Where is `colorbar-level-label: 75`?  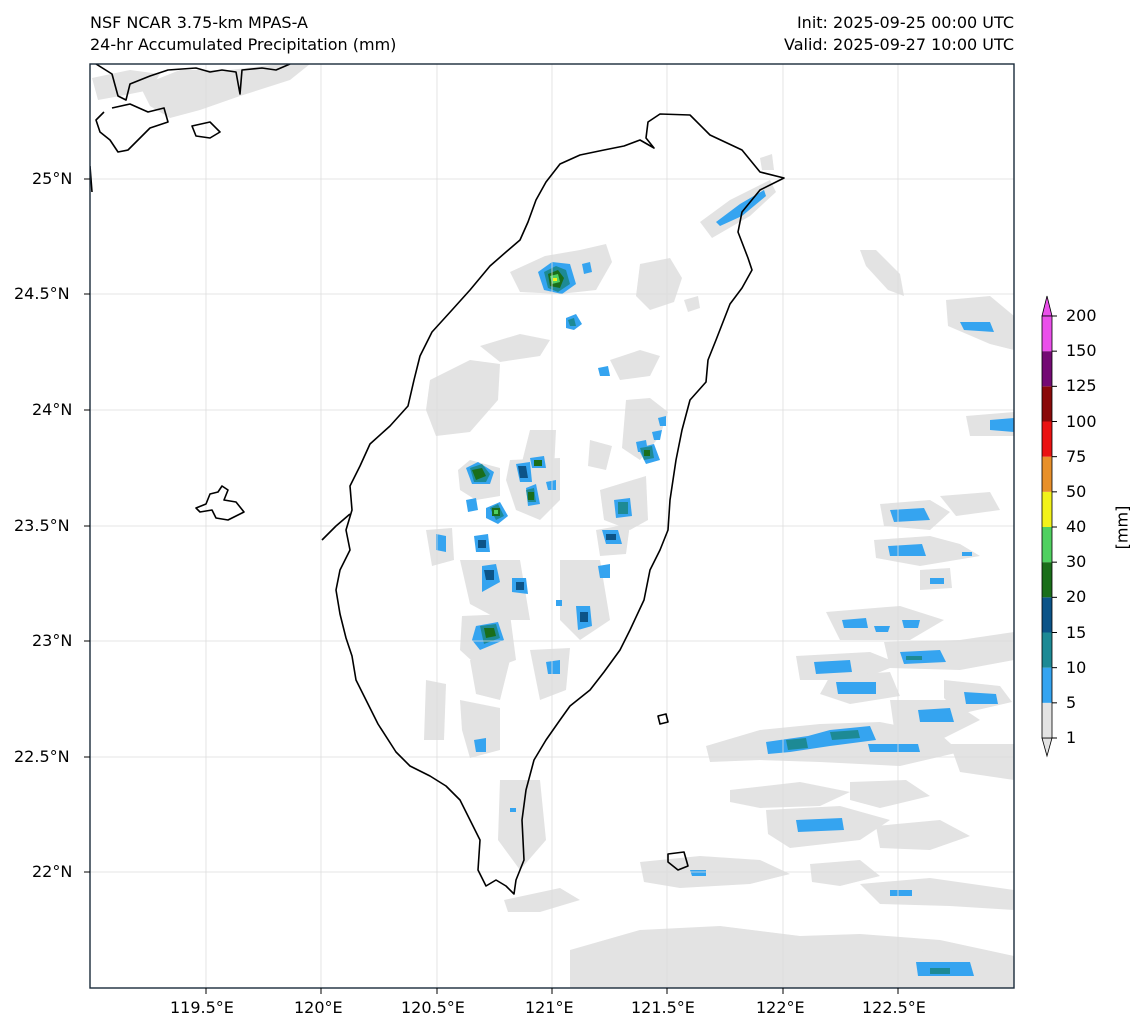
colorbar-level-label: 75 is located at coordinates (1076, 456).